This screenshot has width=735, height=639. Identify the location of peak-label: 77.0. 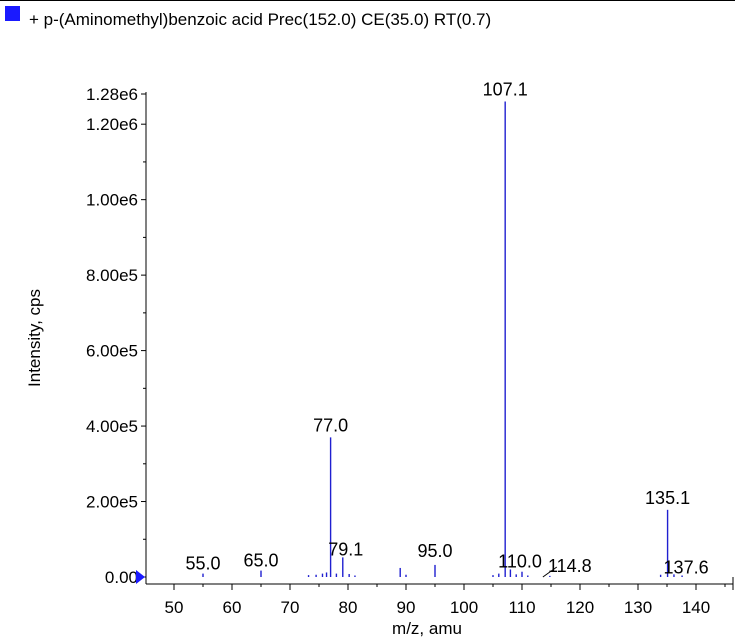
(330, 425).